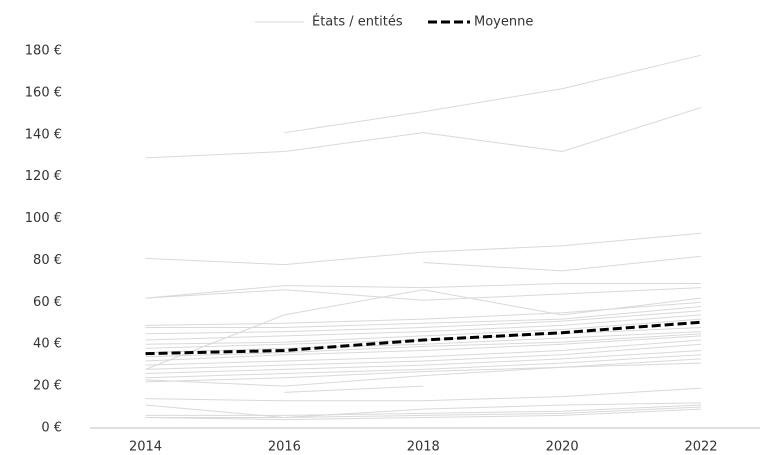 This screenshot has height=455, width=763. What do you see at coordinates (43, 218) in the screenshot?
I see `y-tick-label: 100 €` at bounding box center [43, 218].